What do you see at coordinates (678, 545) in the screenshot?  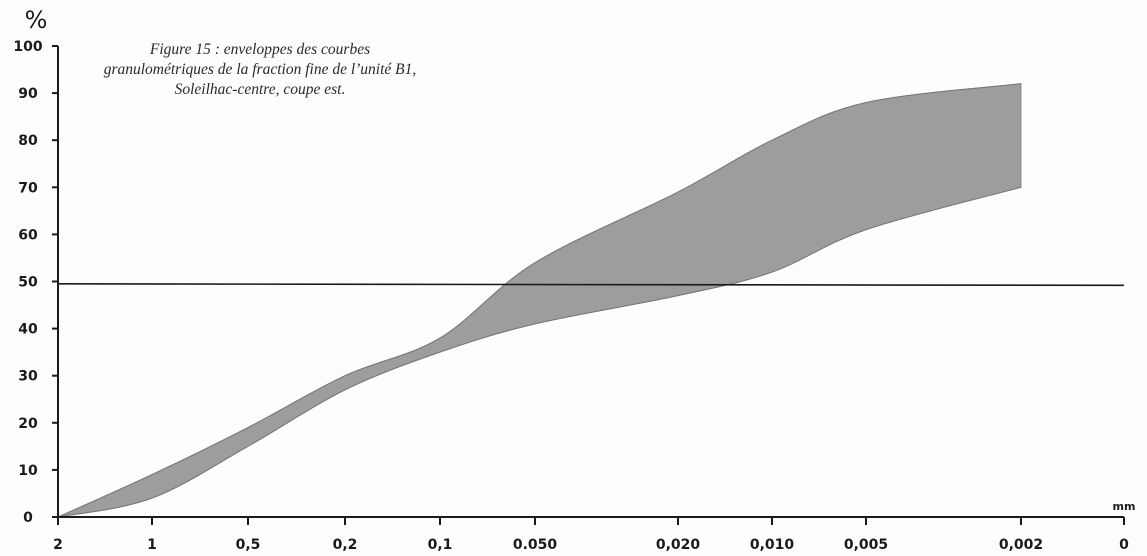 I see `x-tick-label: 0,020` at bounding box center [678, 545].